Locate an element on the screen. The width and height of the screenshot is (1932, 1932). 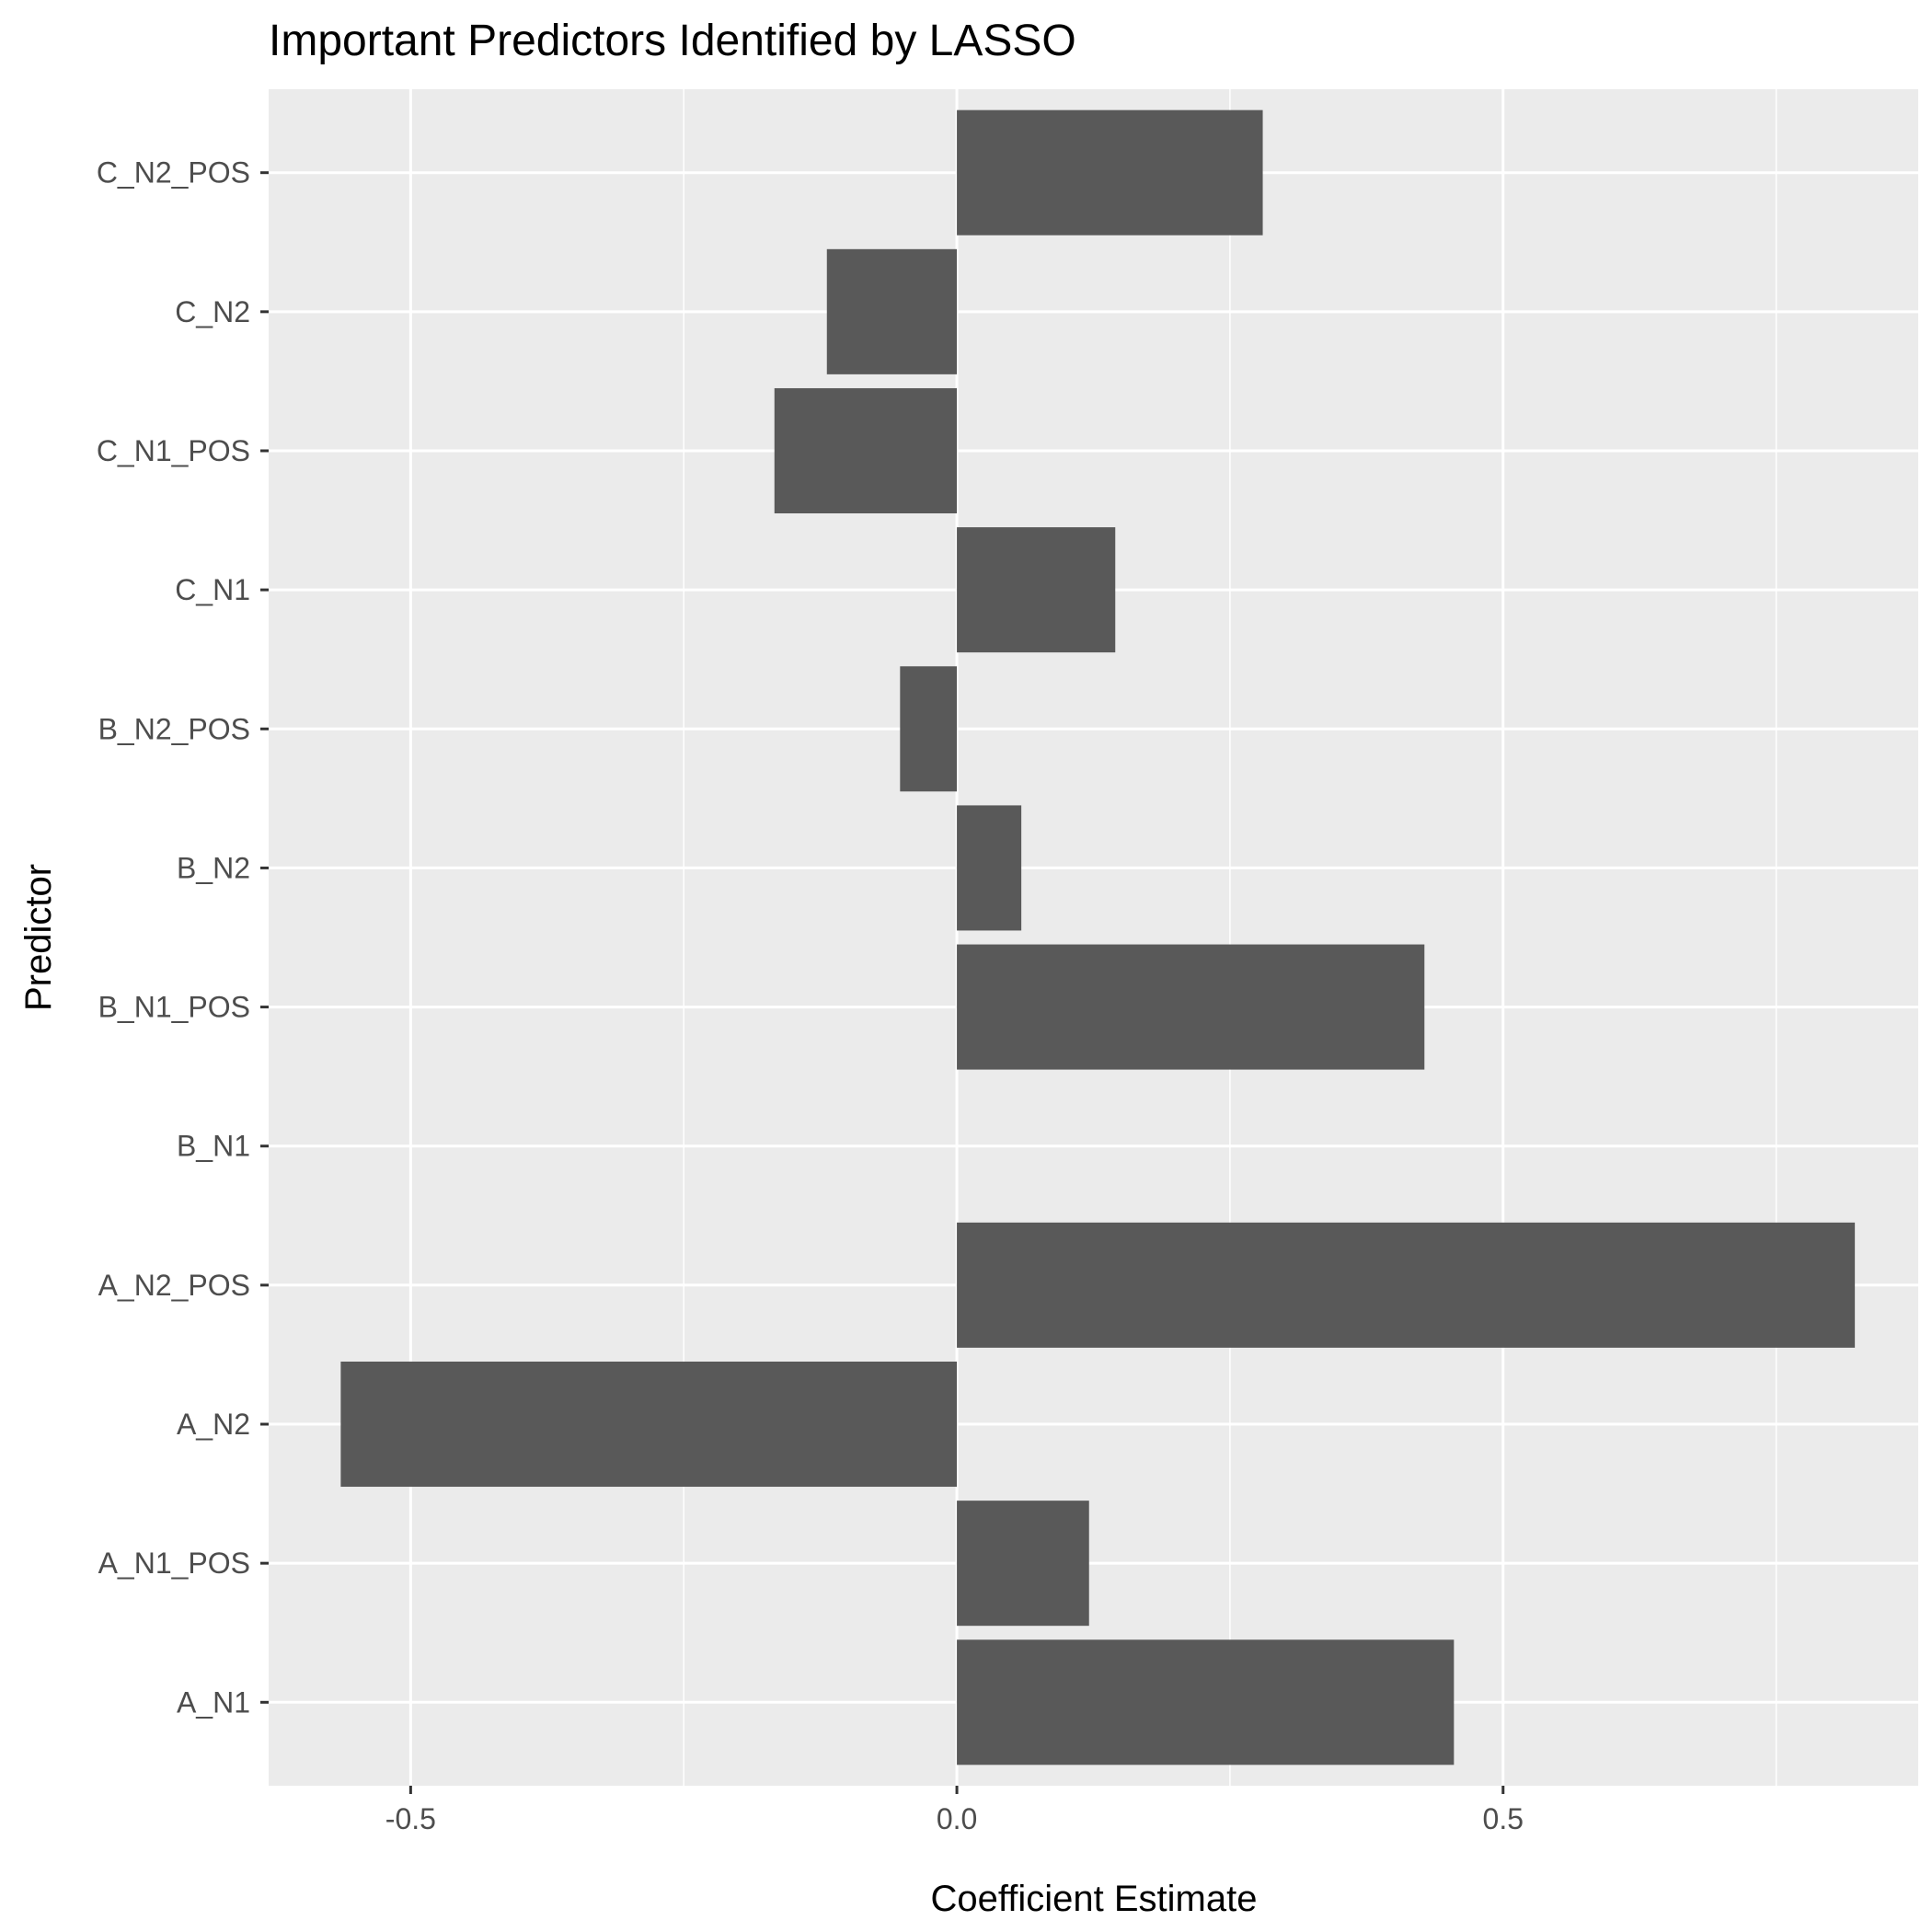
y-tick-label: C_N1_POS is located at coordinates (173, 450).